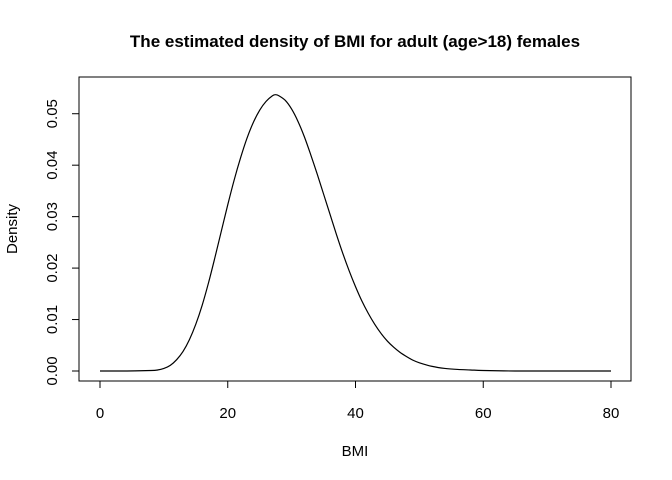  I want to click on x-tick-label: 0, so click(100, 413).